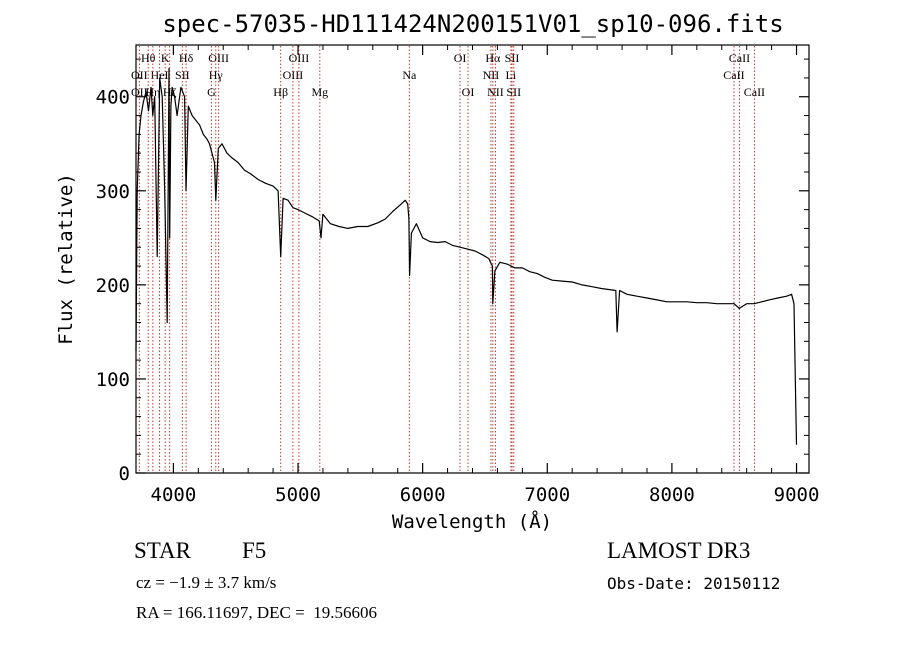 Image resolution: width=900 pixels, height=649 pixels. I want to click on line-marker-label: Li, so click(511, 75).